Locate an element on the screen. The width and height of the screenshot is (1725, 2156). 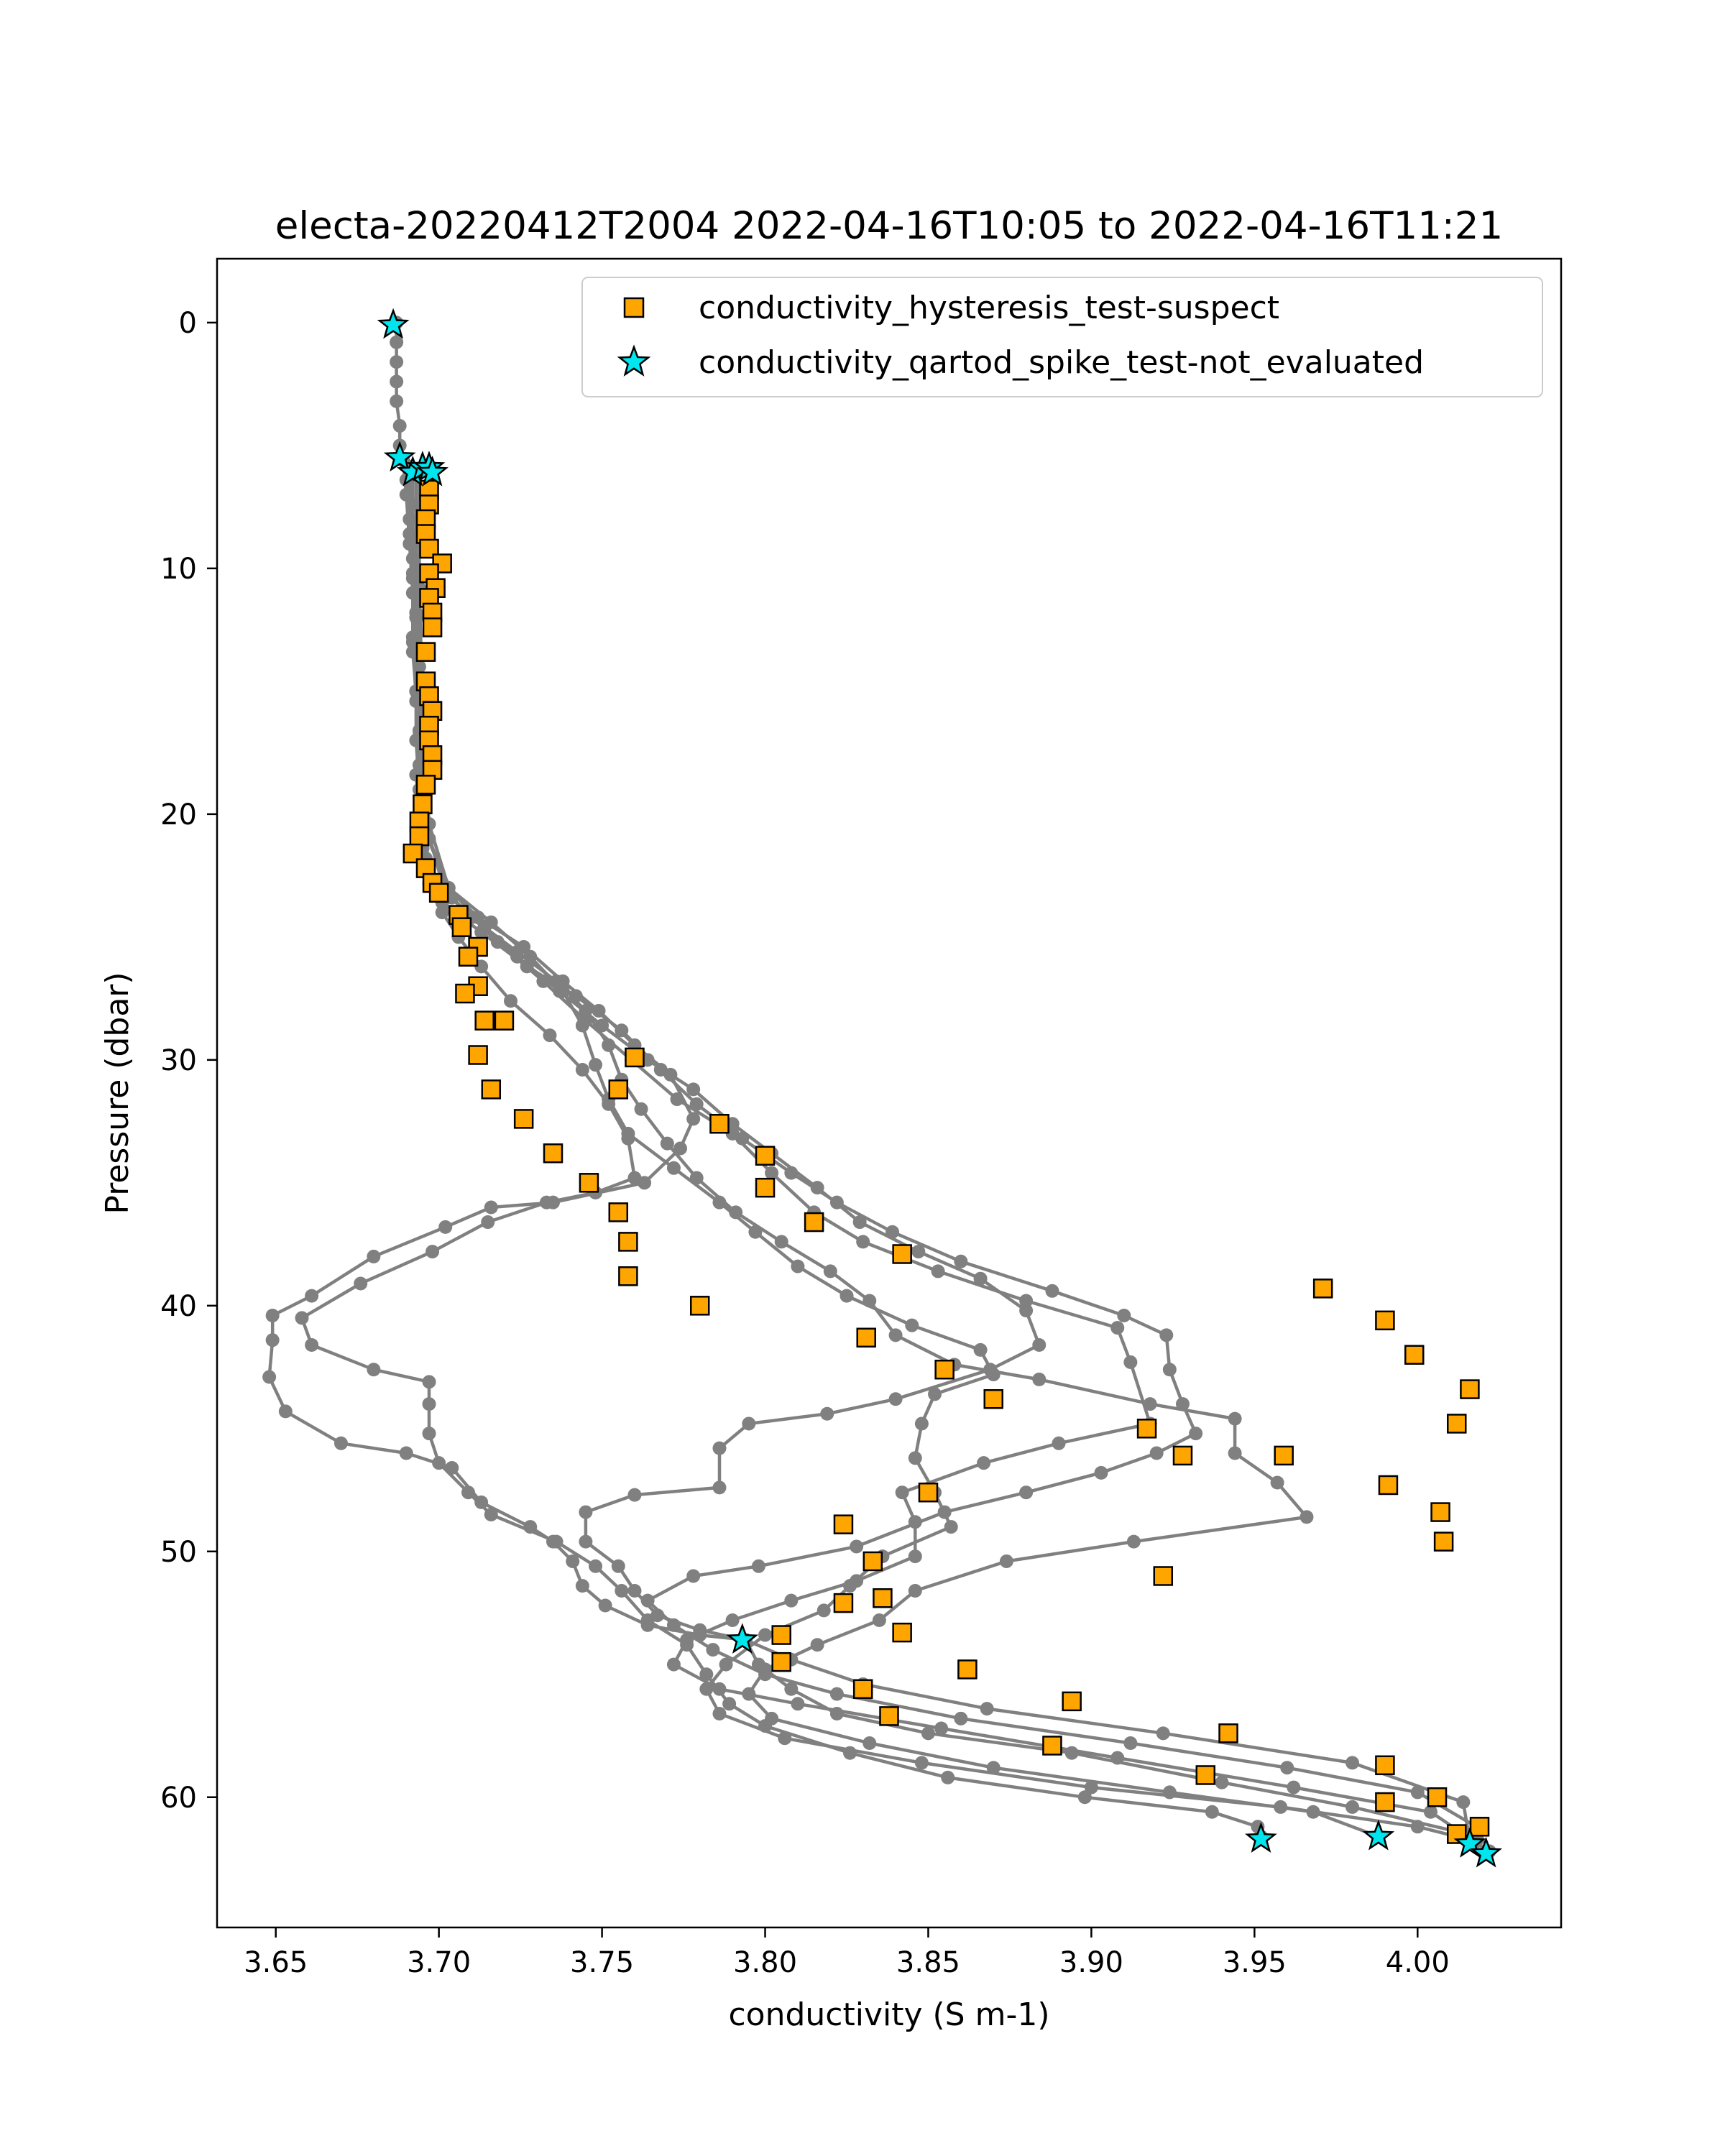
x-tick-label: 3.65 is located at coordinates (276, 1963).